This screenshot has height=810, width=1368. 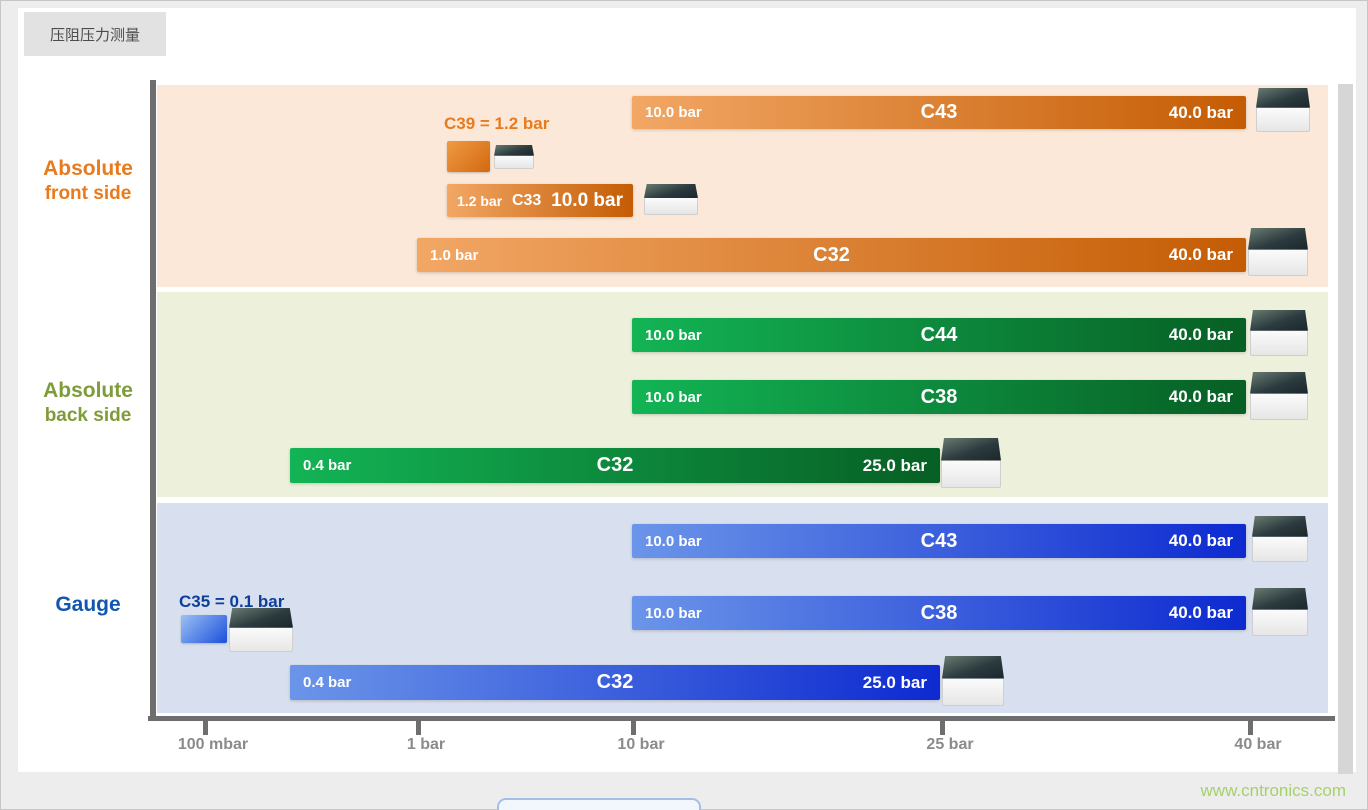 I want to click on partial-bottom-button, so click(x=599, y=804).